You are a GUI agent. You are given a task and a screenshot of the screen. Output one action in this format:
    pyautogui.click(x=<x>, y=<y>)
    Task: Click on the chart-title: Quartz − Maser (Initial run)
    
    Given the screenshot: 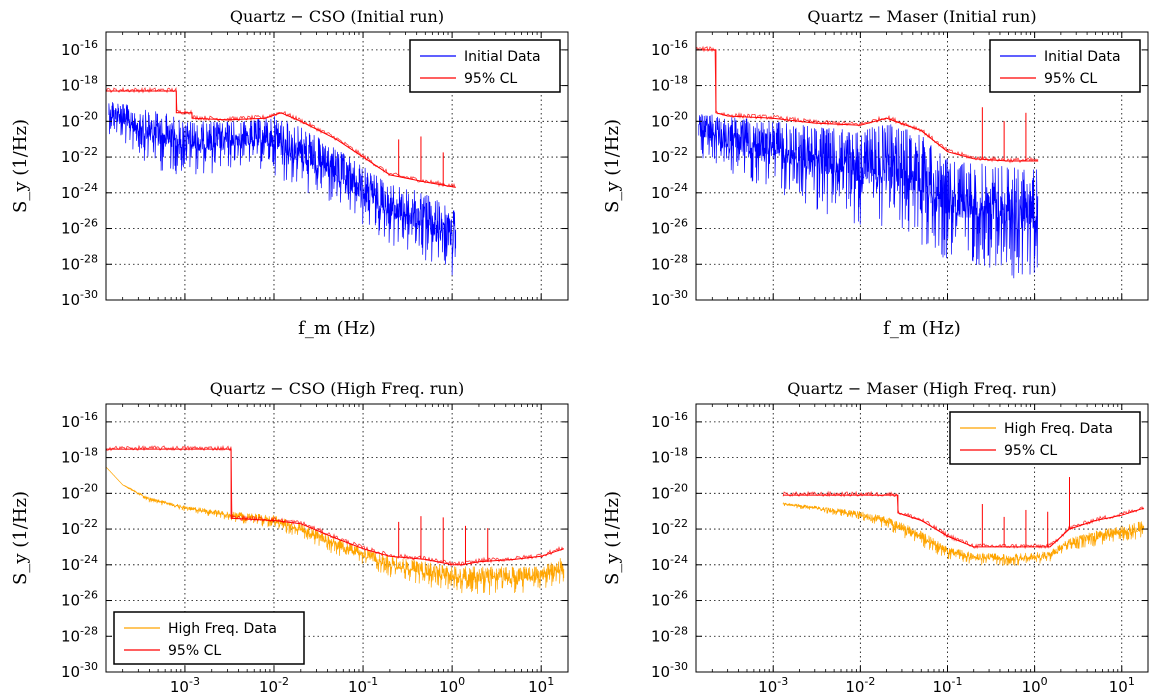 What is the action you would take?
    pyautogui.click(x=921, y=16)
    